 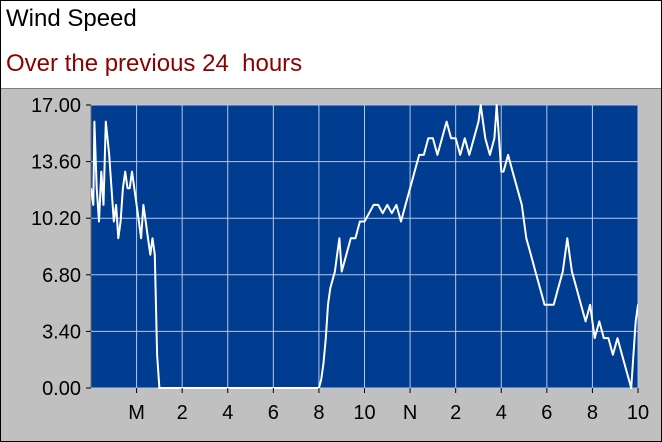 I want to click on chart-subtitle: Over the previous 24 hours, so click(x=154, y=63).